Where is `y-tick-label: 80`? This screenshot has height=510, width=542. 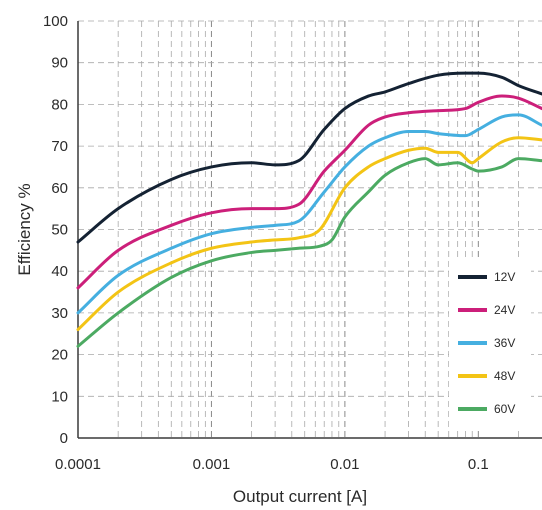 y-tick-label: 80 is located at coordinates (59, 104).